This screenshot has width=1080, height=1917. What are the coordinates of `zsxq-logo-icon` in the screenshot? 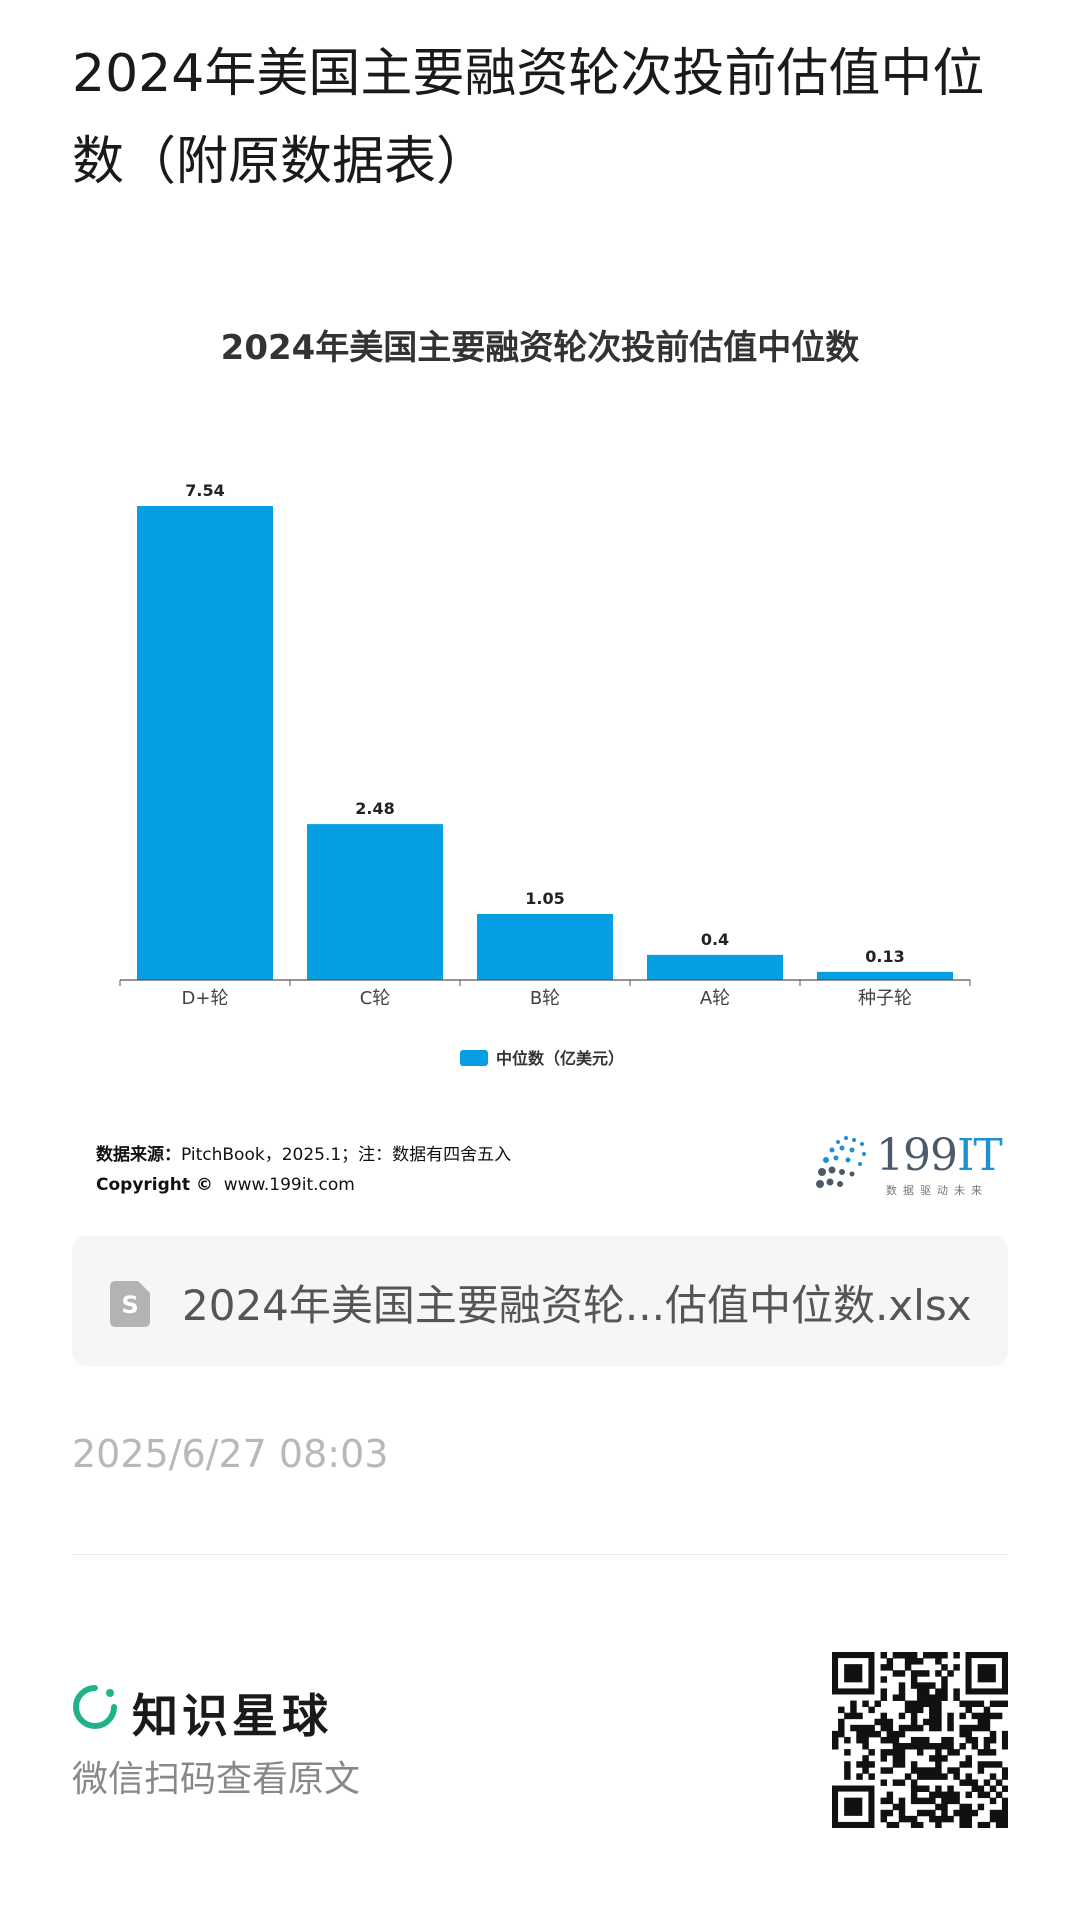 It's located at (95, 1707).